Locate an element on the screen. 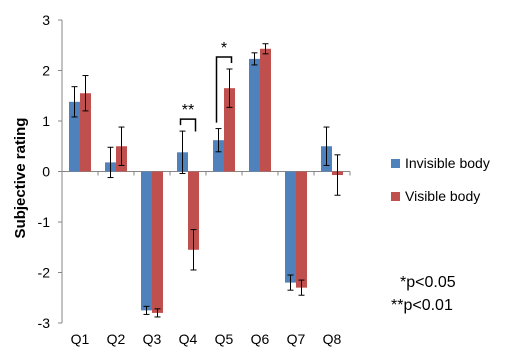 The image size is (511, 354). bar-visible-body-q4 is located at coordinates (193, 210).